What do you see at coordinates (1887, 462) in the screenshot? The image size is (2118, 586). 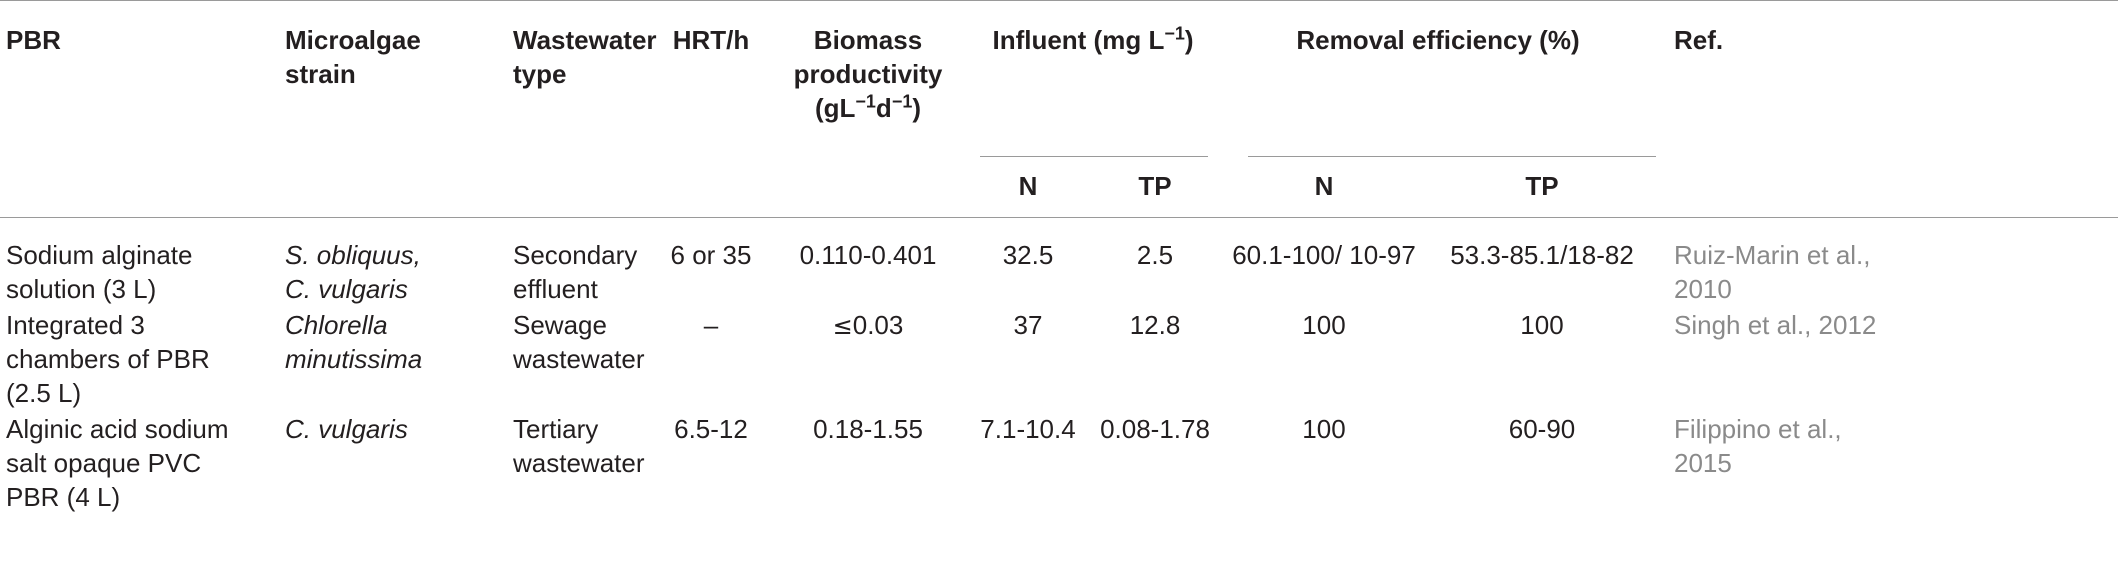 I see `cell-ref: Filippino et al., 2015` at bounding box center [1887, 462].